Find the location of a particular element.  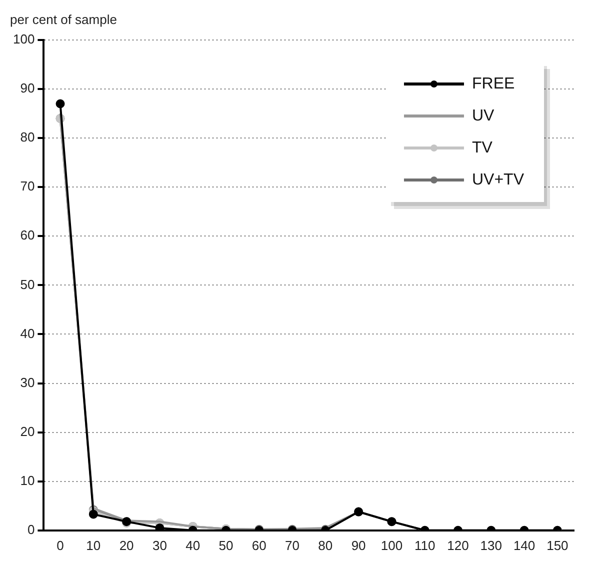

x-tick-label: 150 is located at coordinates (557, 545).